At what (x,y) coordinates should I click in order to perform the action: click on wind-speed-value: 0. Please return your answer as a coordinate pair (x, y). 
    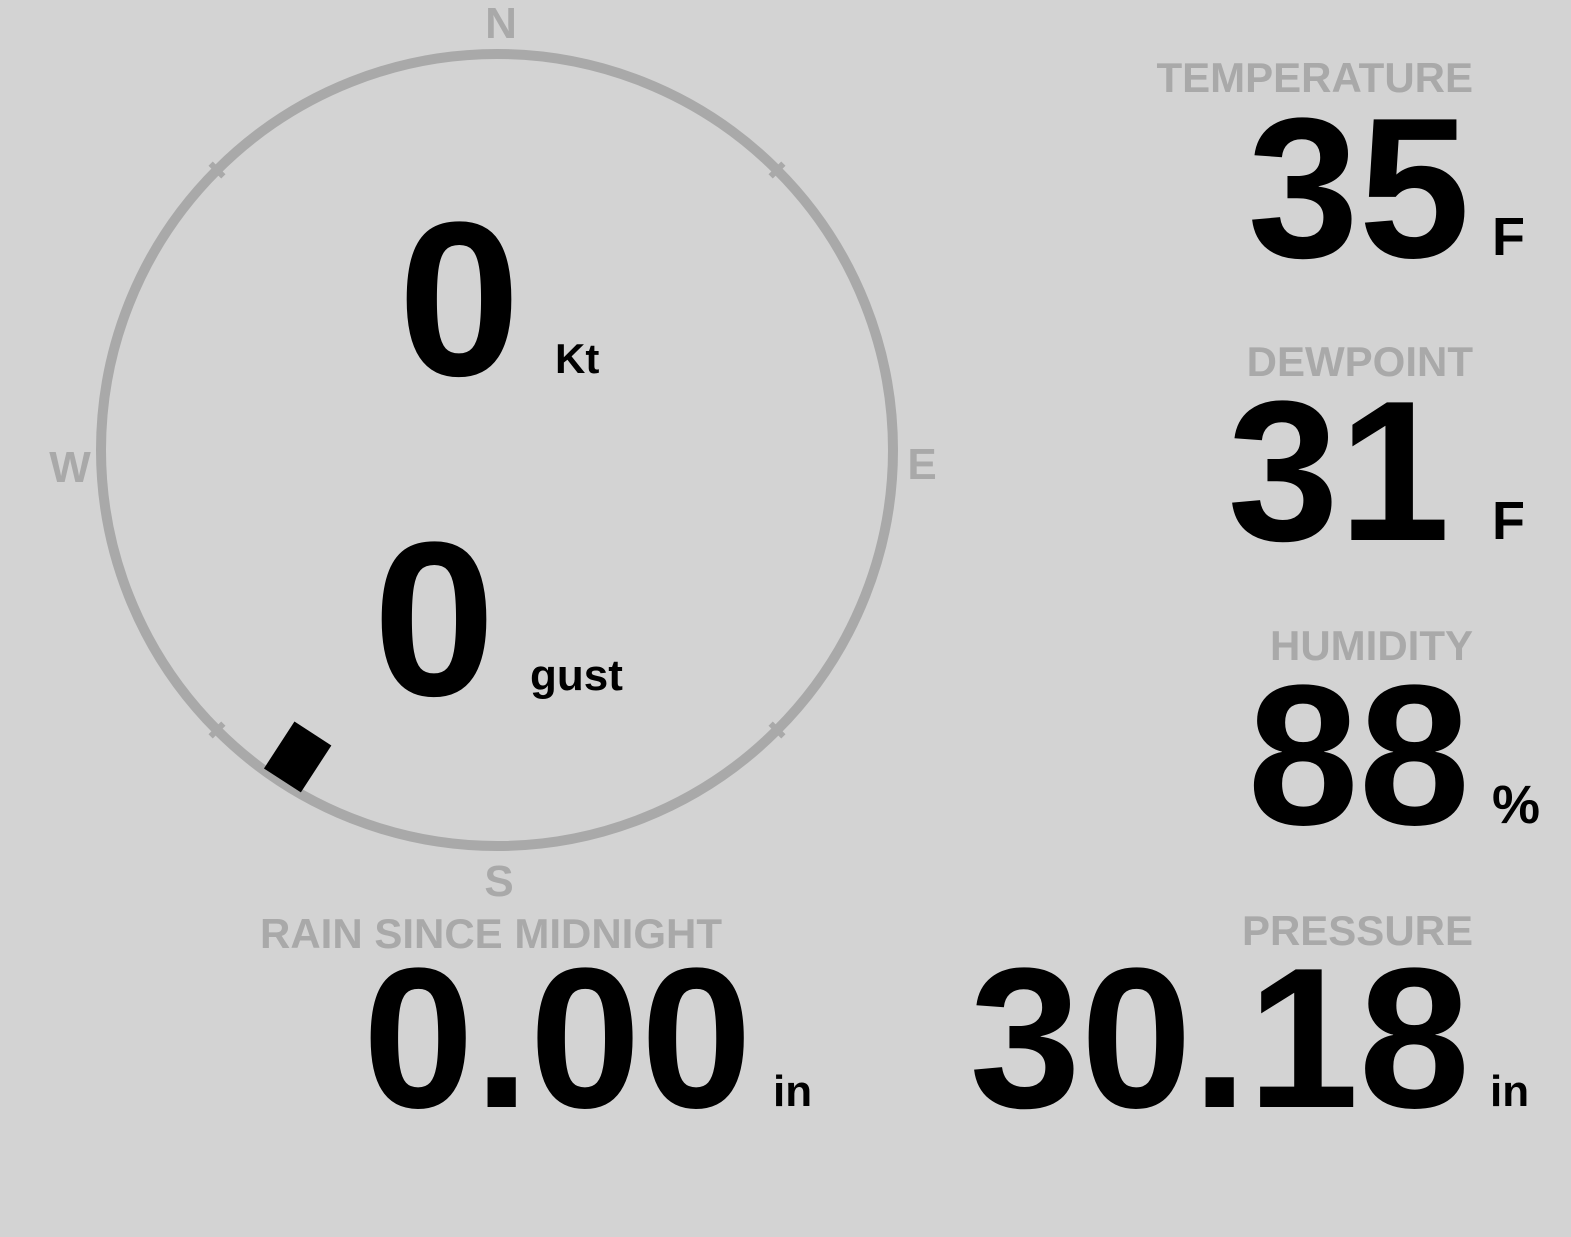
    Looking at the image, I should click on (459, 299).